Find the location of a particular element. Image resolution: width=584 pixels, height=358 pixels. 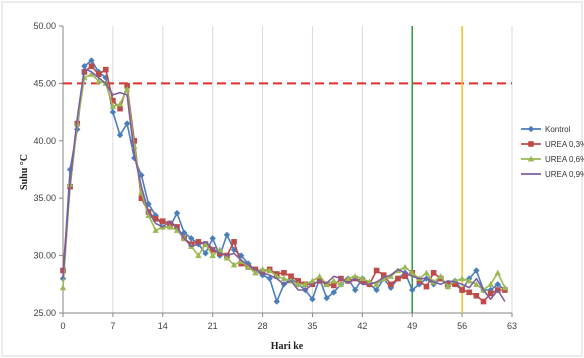

y-tick-label: 25.00 is located at coordinates (44, 313).